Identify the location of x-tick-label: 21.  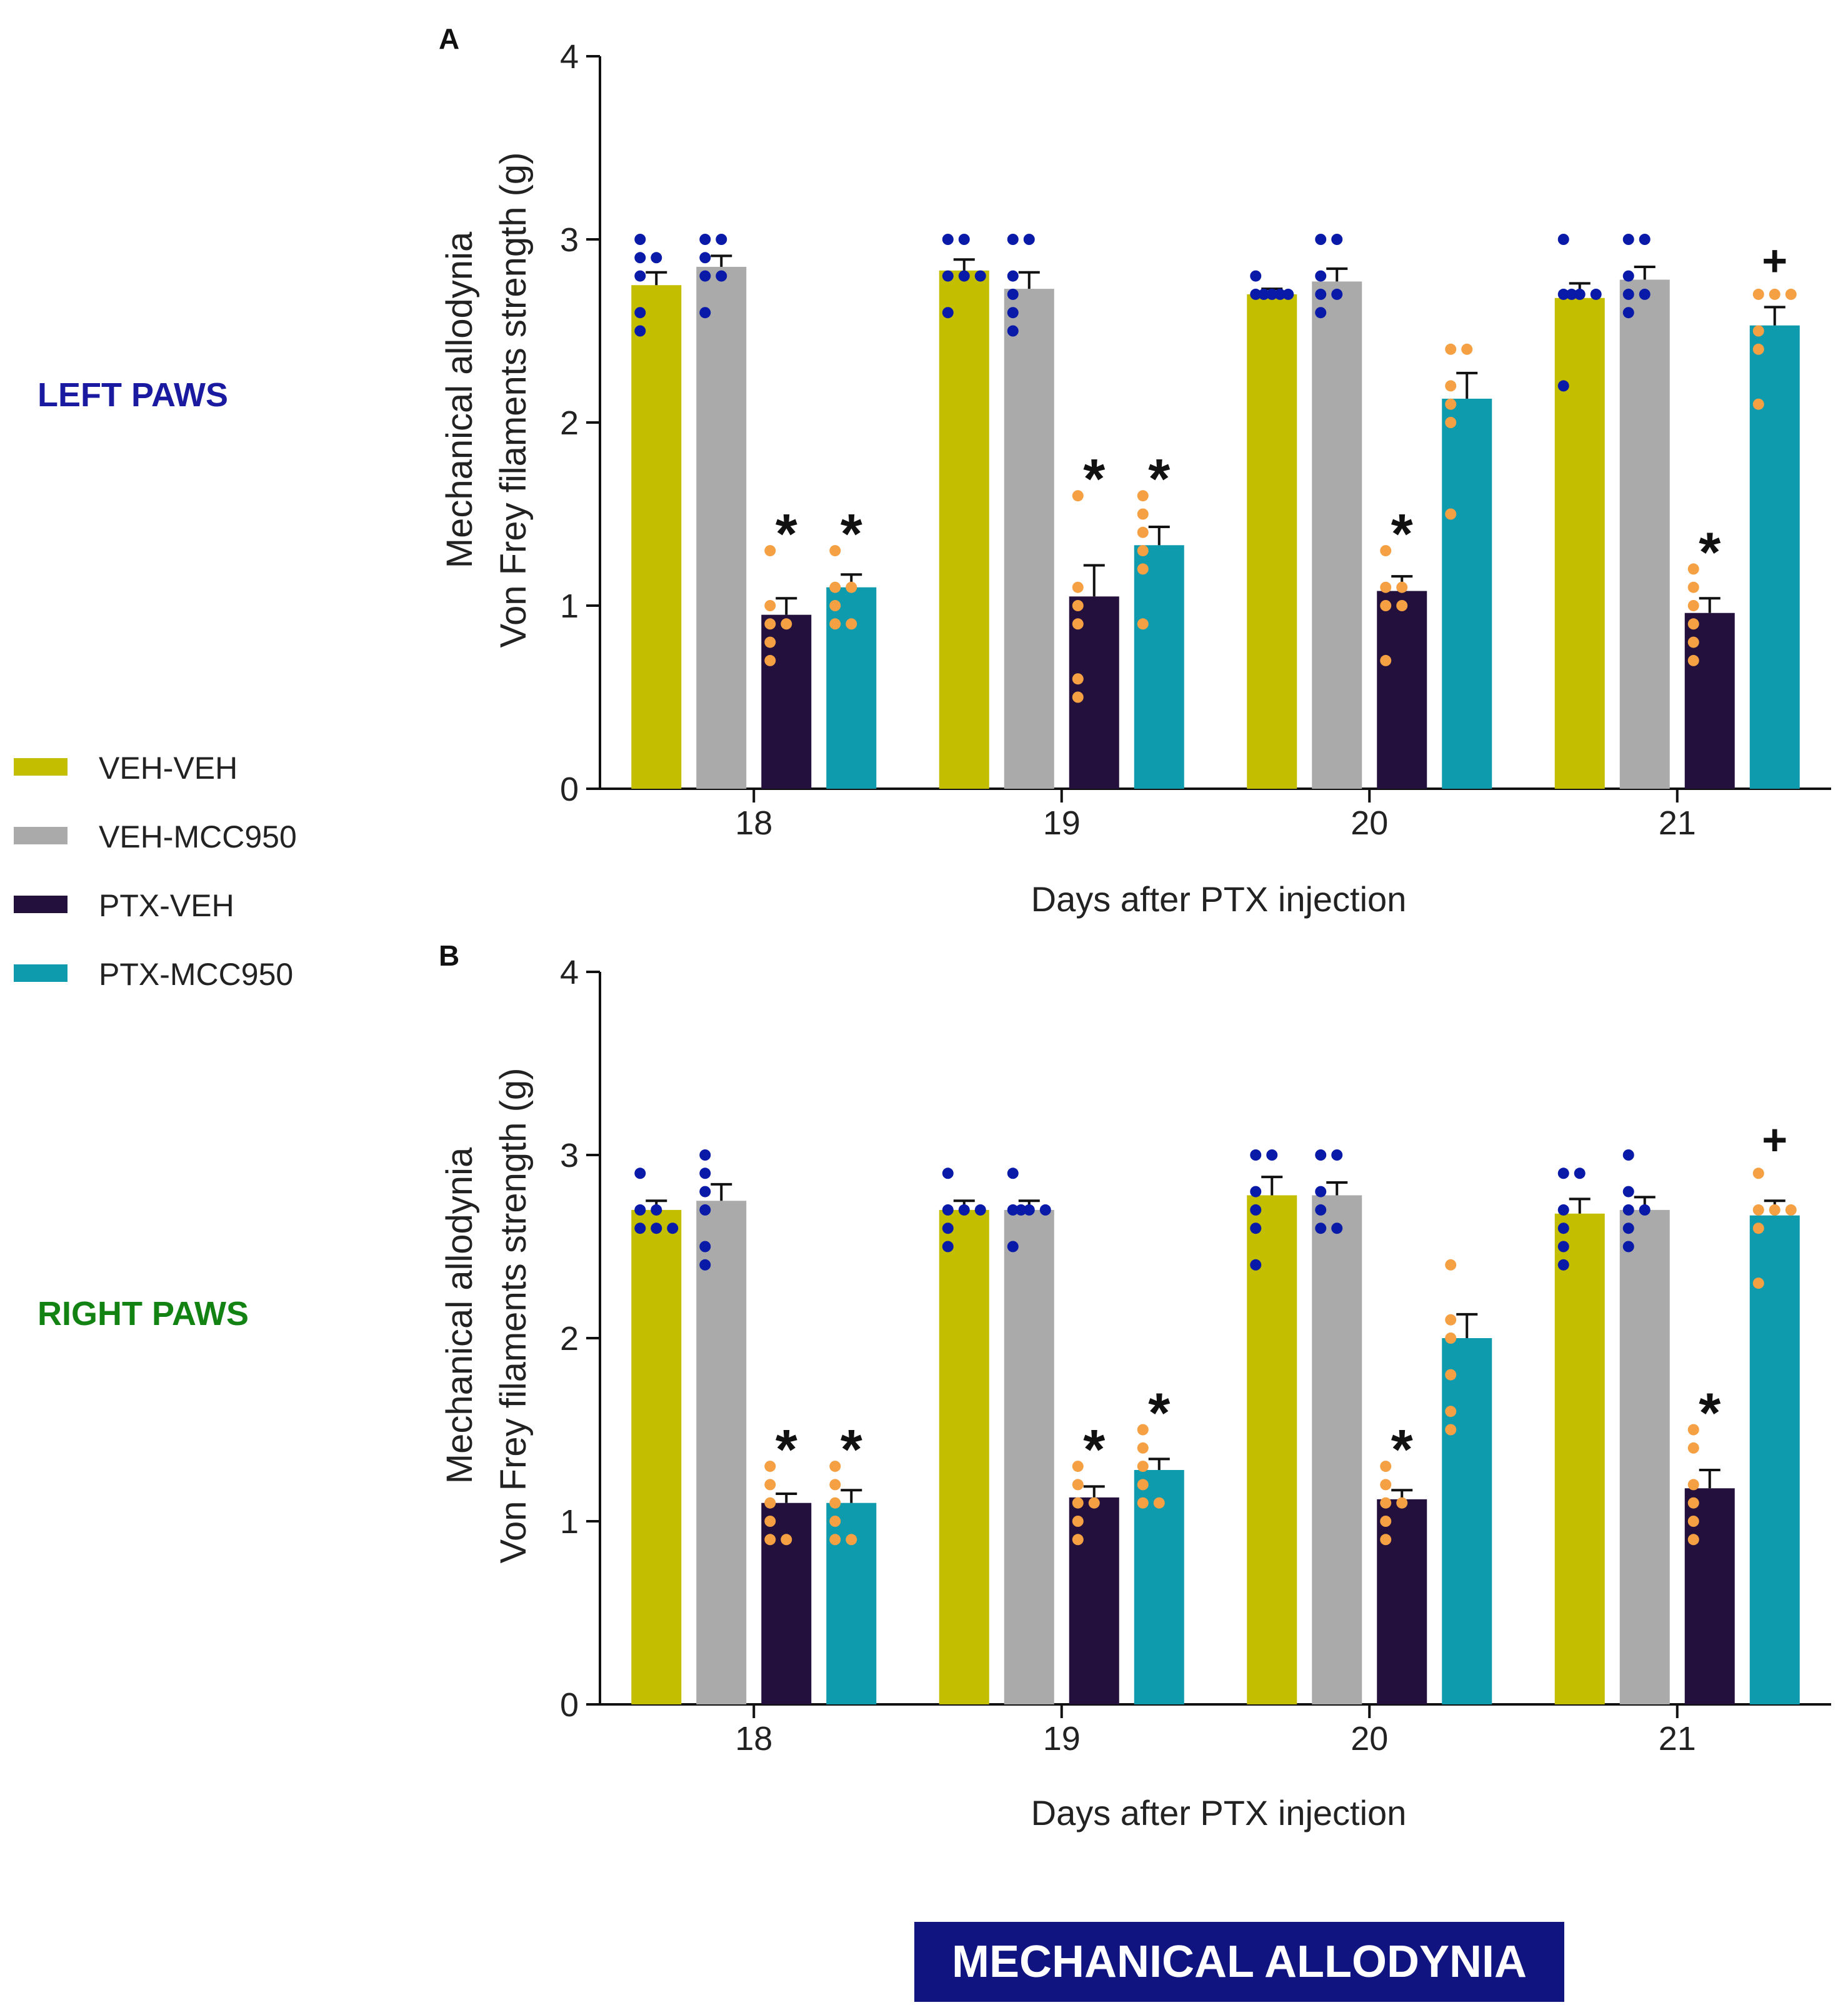
(1677, 1739).